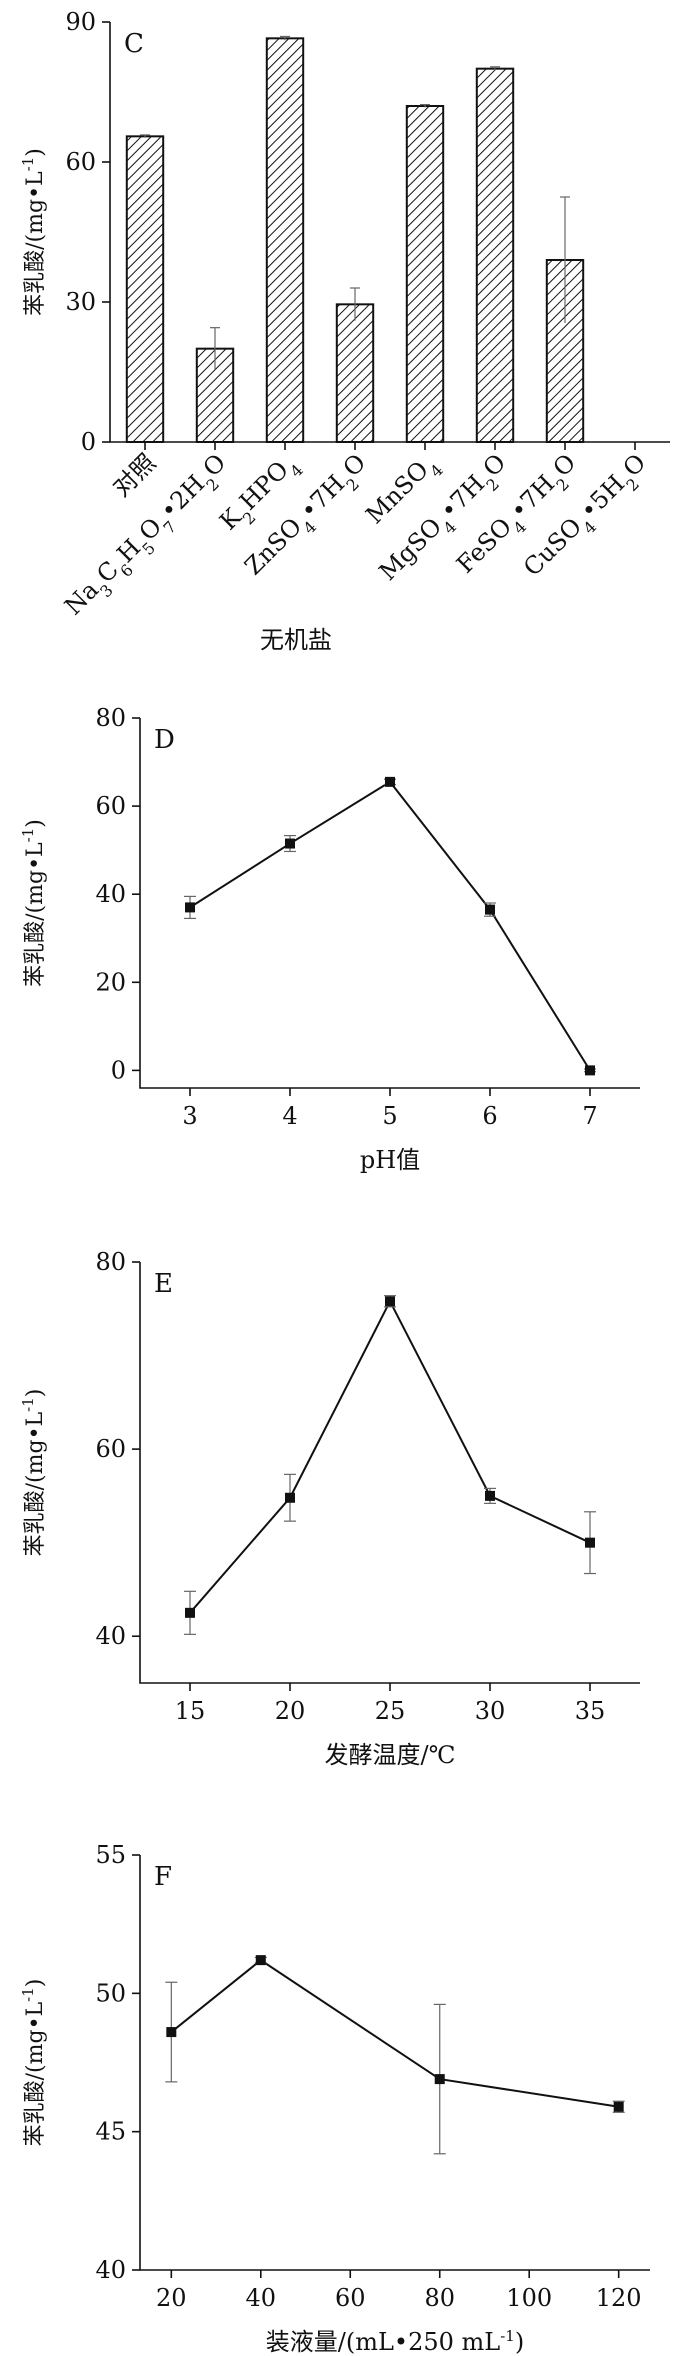  I want to click on x-tick-label: 对照, so click(135, 475).